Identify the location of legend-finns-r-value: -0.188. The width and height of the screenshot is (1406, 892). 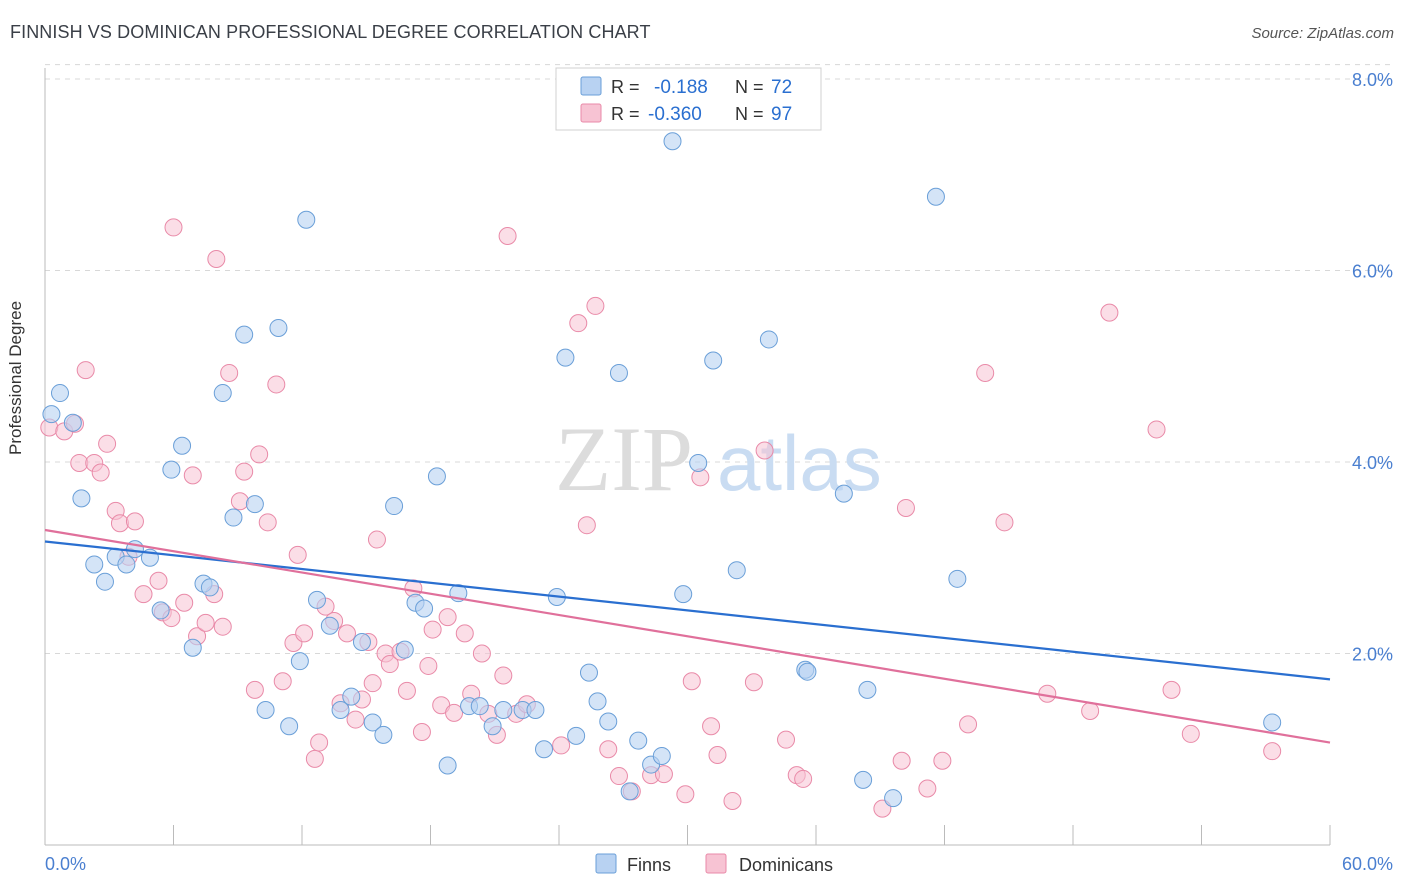
(681, 87).